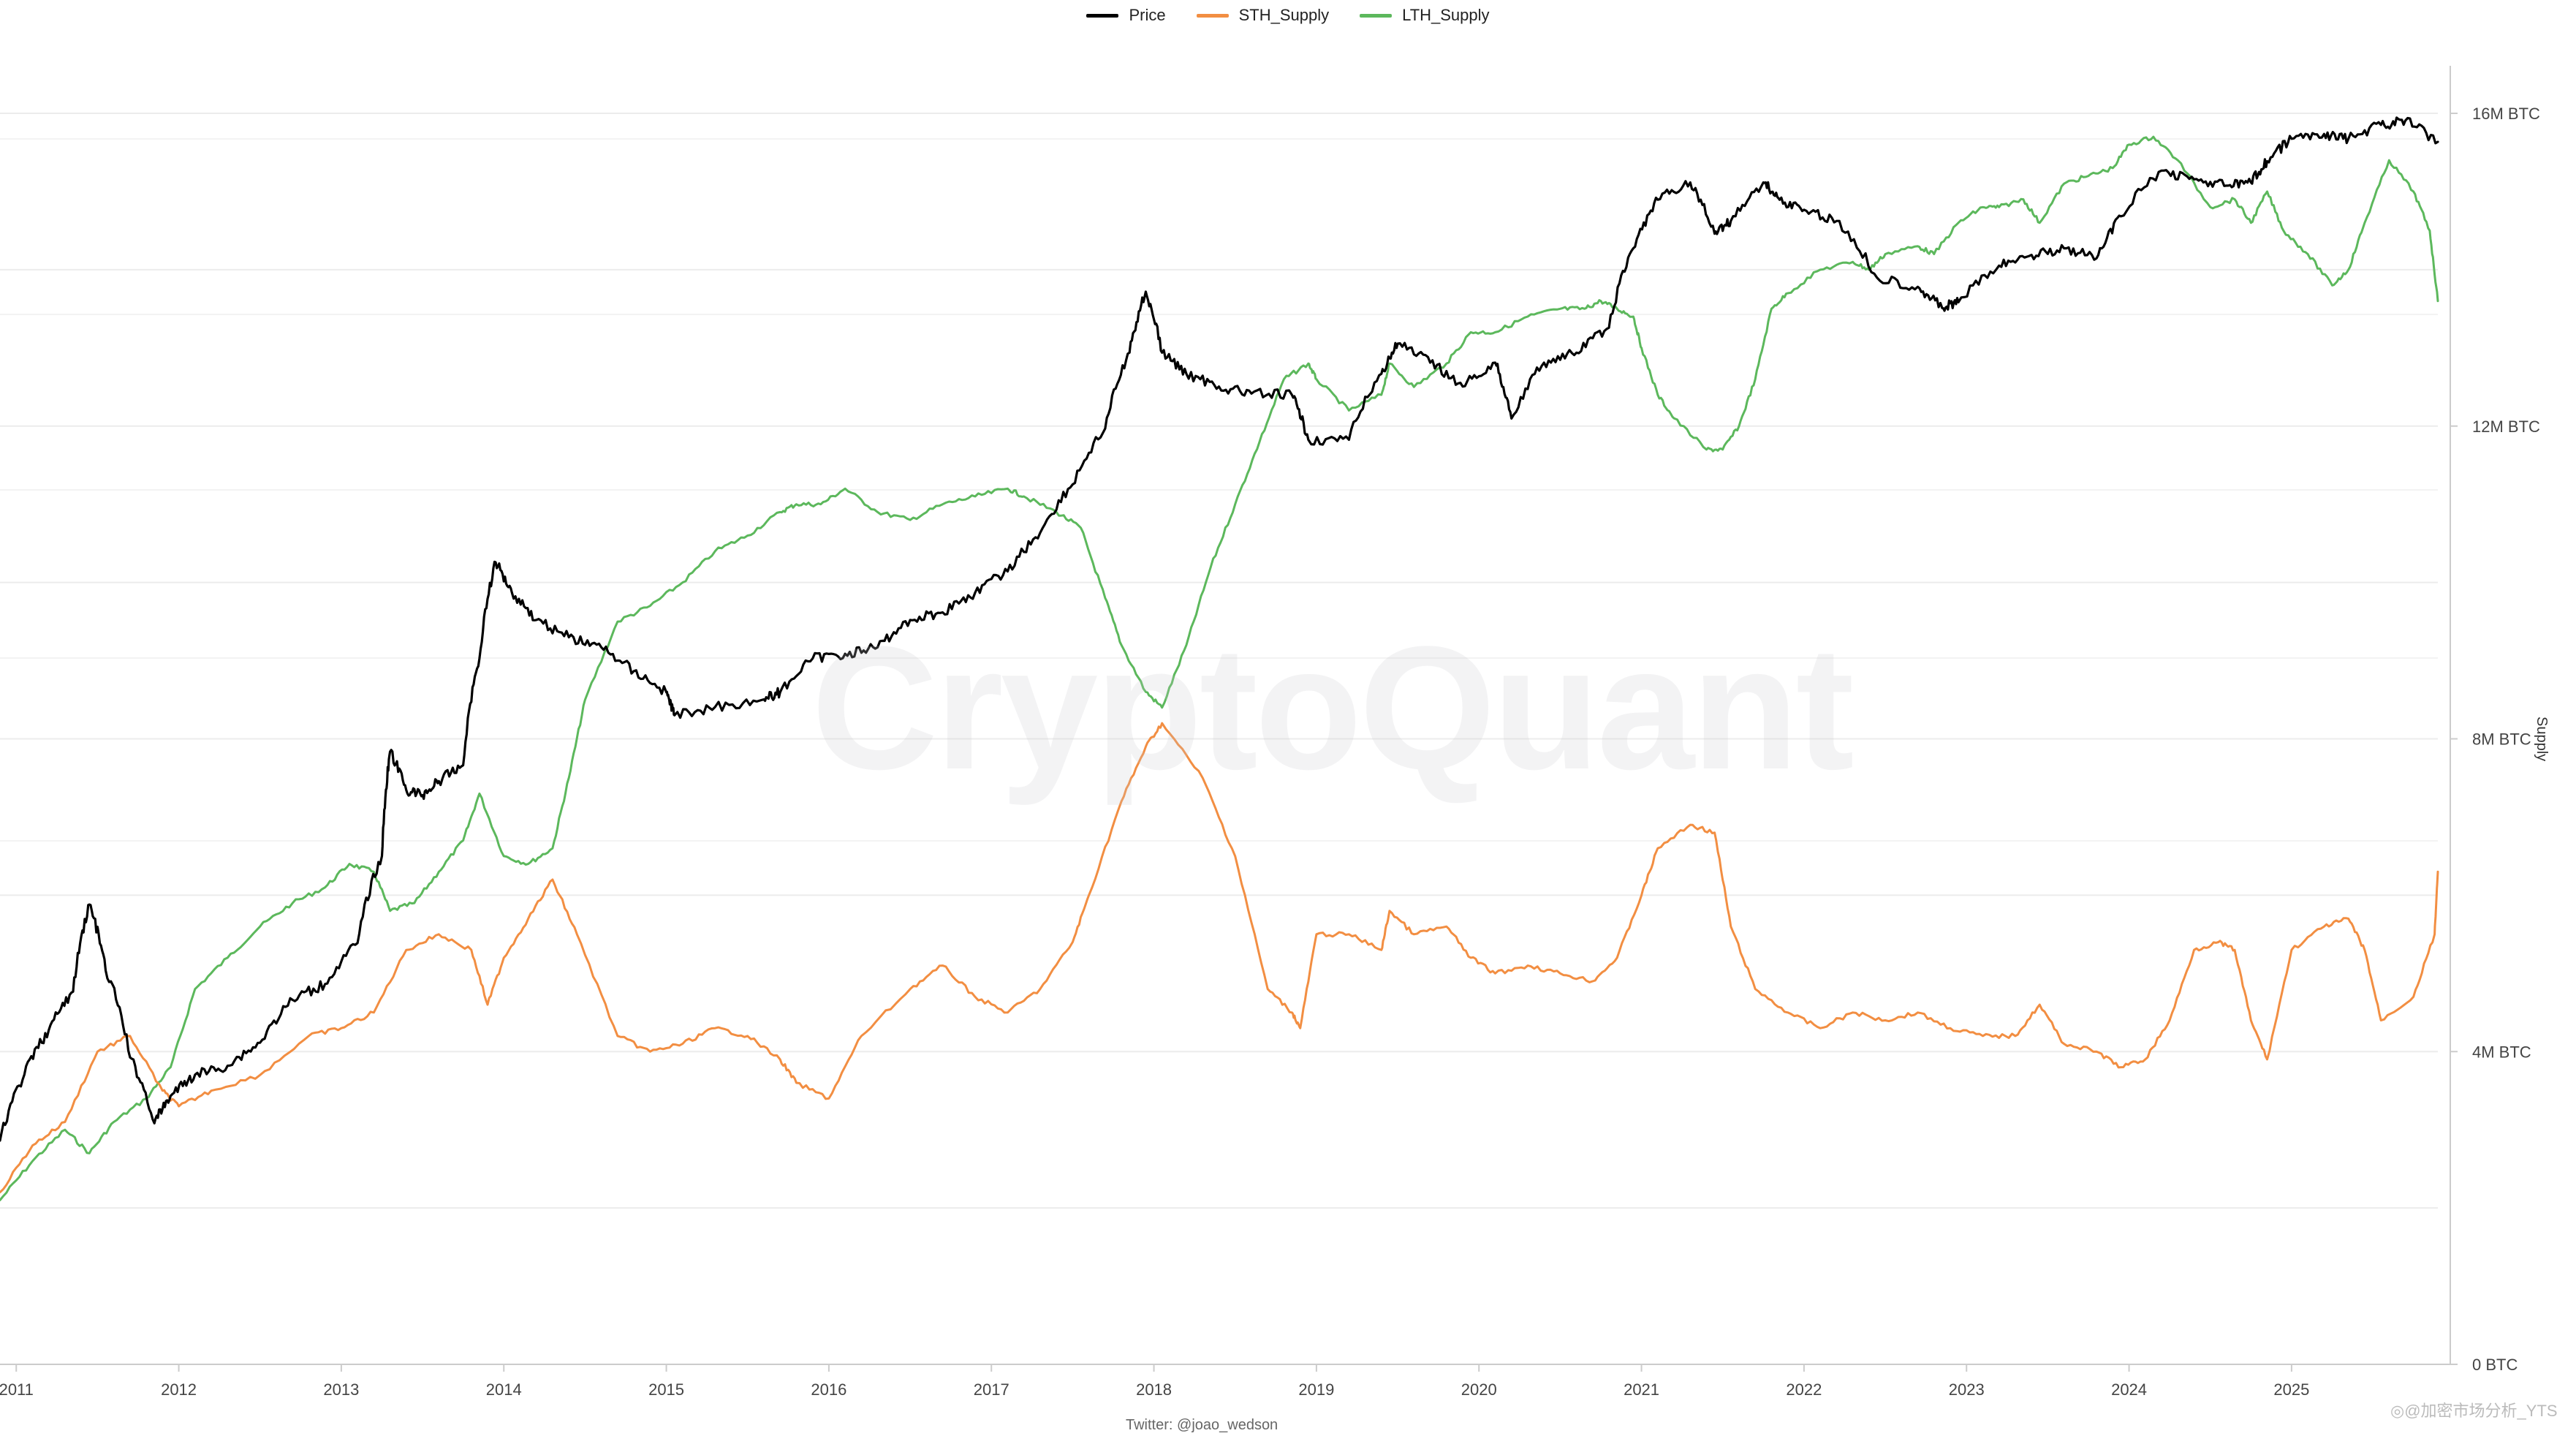  I want to click on legend-item-sth-supply: STH_Supply, so click(1263, 15).